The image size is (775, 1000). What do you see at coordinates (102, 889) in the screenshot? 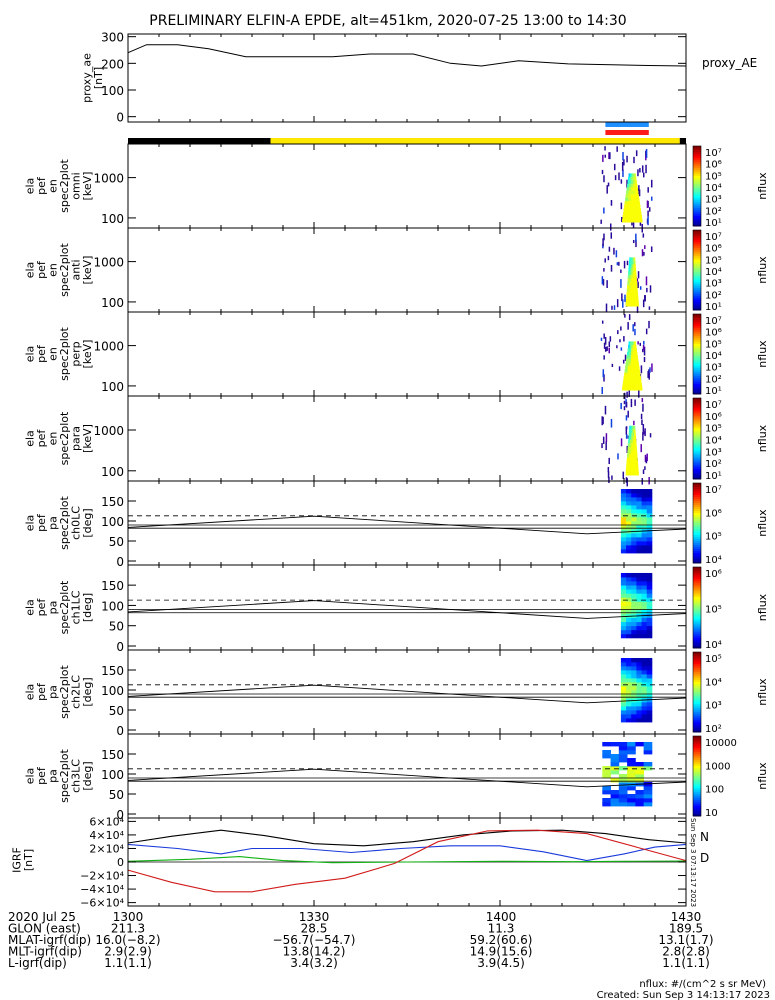
I see `y-tick-label: −4×10⁴` at bounding box center [102, 889].